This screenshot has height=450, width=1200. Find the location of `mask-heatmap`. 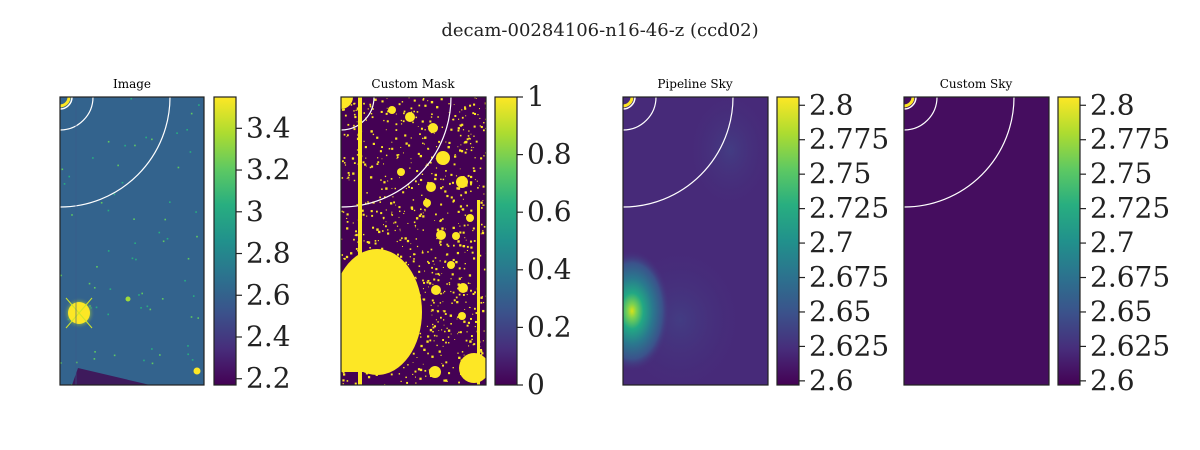

mask-heatmap is located at coordinates (413, 241).